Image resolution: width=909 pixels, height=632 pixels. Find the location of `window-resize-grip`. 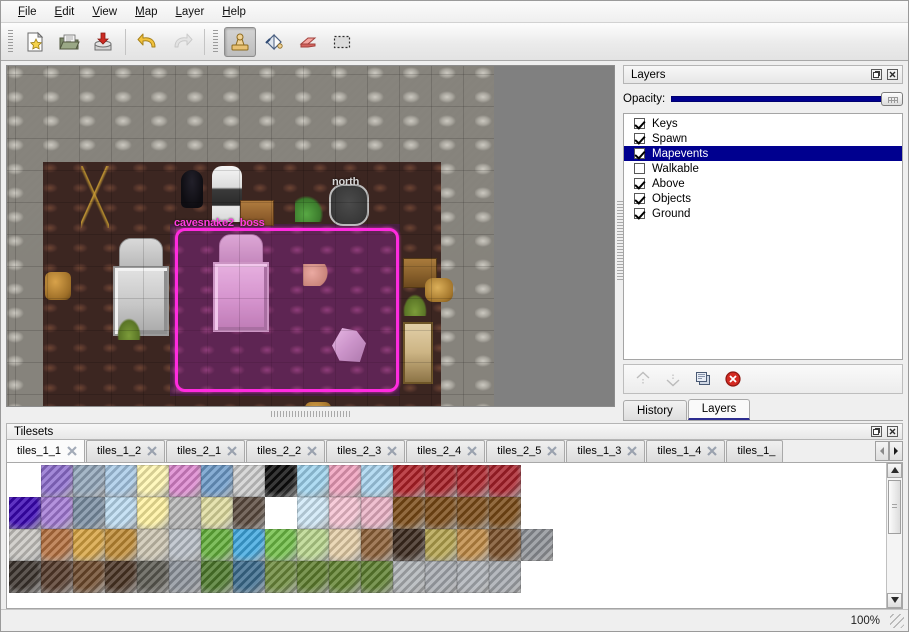

window-resize-grip is located at coordinates (897, 620).